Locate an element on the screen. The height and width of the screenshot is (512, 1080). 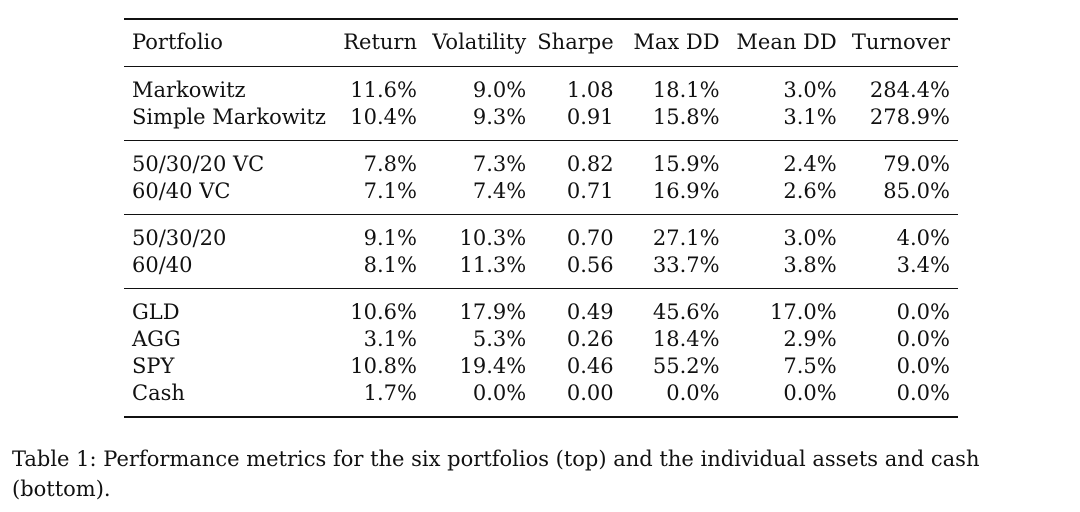
cell-return: 7.8% is located at coordinates (390, 164).